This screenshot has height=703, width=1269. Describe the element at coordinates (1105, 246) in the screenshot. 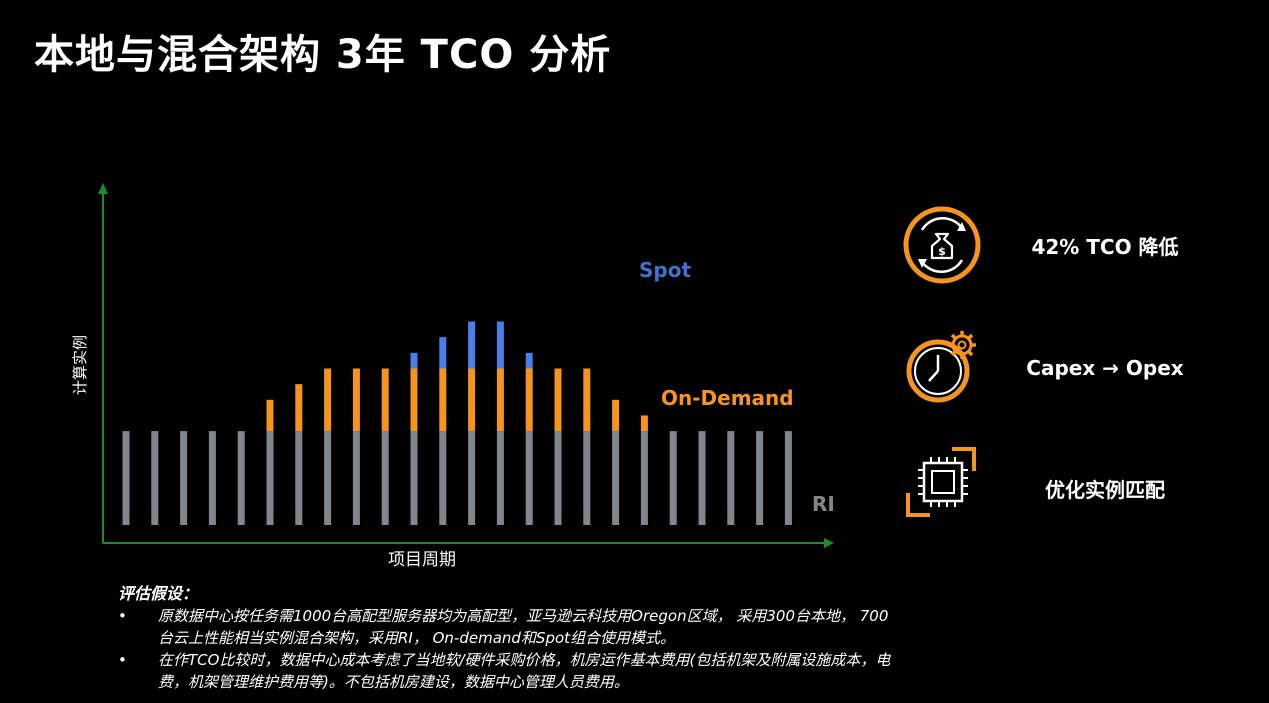

I see `benefit-label: 42% TCO 降低` at that location.